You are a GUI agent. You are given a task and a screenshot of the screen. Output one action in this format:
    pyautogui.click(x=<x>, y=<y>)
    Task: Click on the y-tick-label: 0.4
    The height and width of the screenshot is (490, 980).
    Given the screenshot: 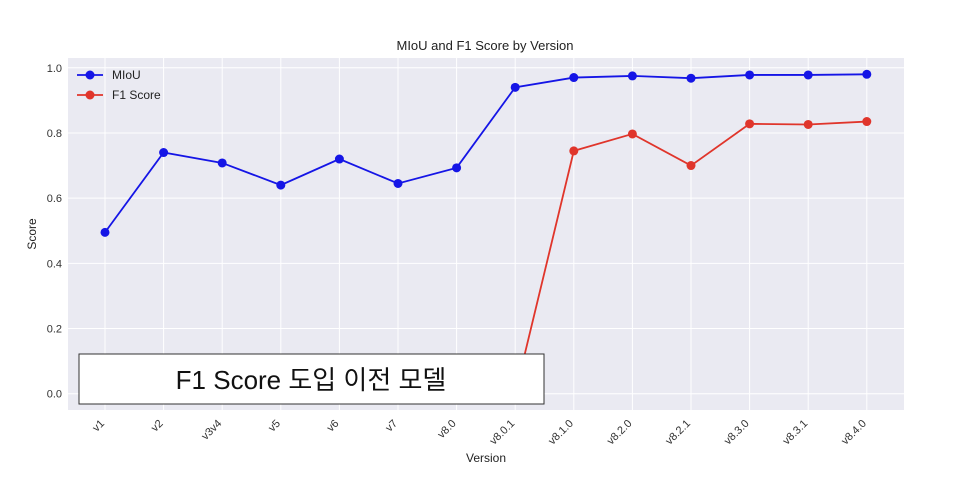 What is the action you would take?
    pyautogui.click(x=54, y=264)
    